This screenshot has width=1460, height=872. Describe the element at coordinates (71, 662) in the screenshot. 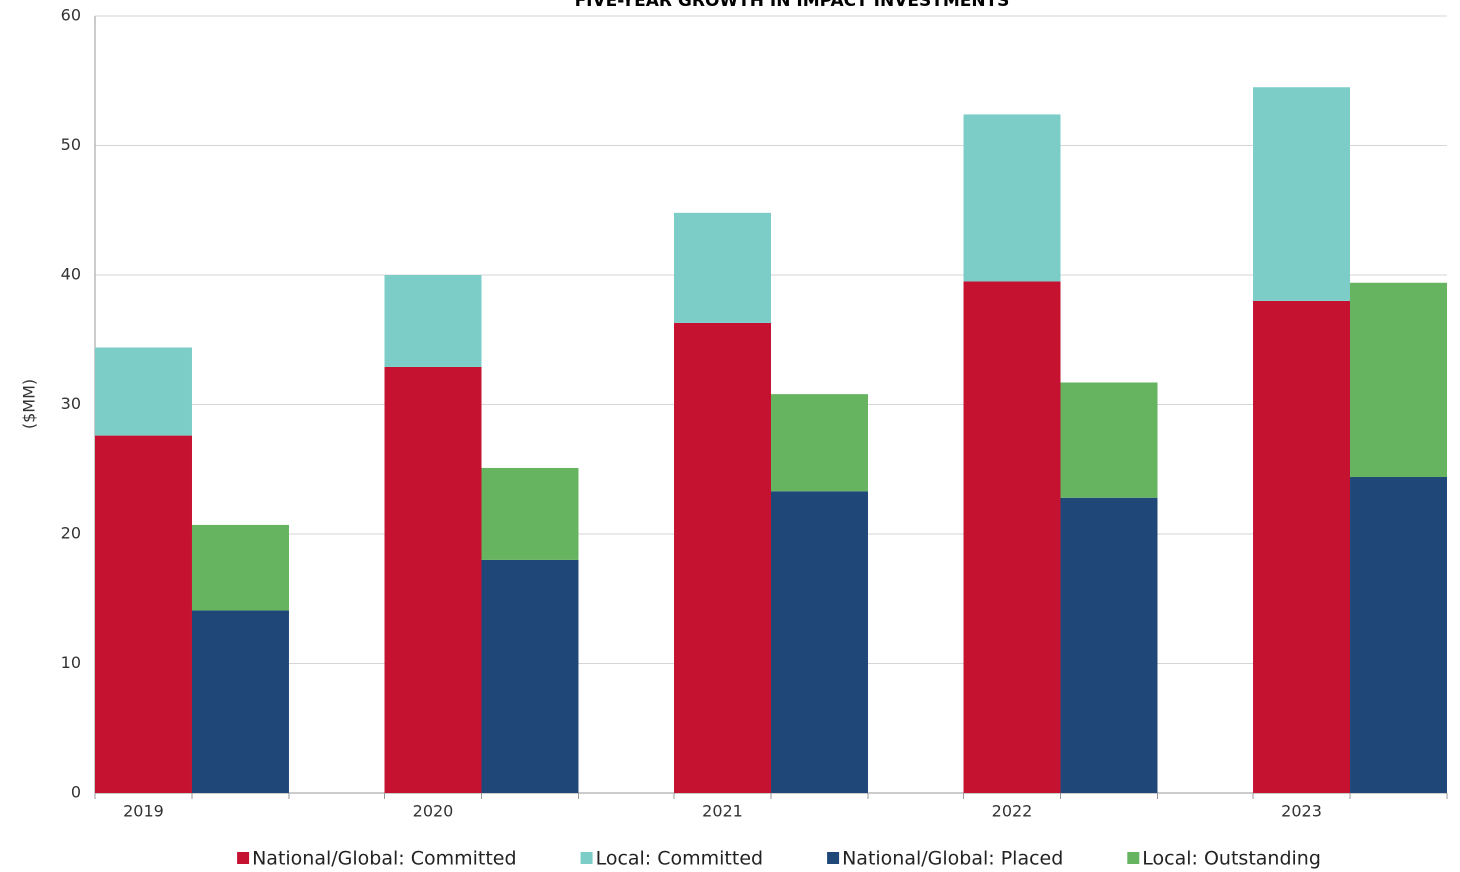

I see `y-tick-label: 10` at that location.